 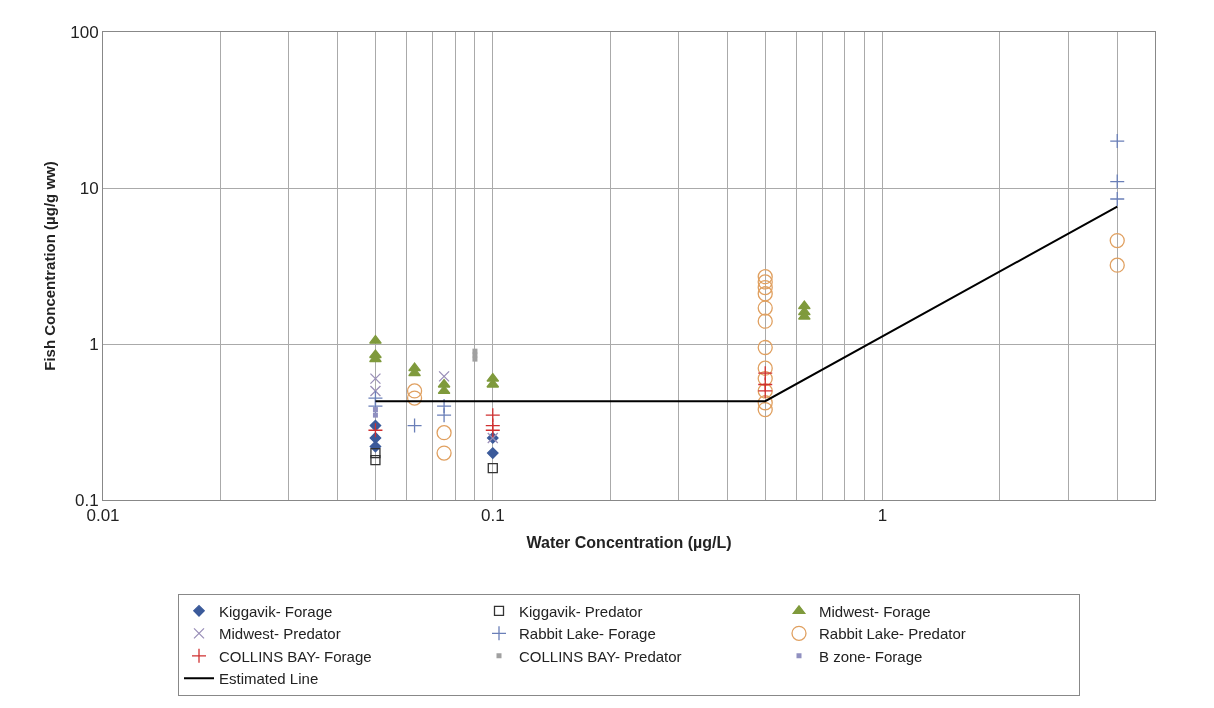 I want to click on legend-label: Kiggavik- Predator, so click(x=581, y=611).